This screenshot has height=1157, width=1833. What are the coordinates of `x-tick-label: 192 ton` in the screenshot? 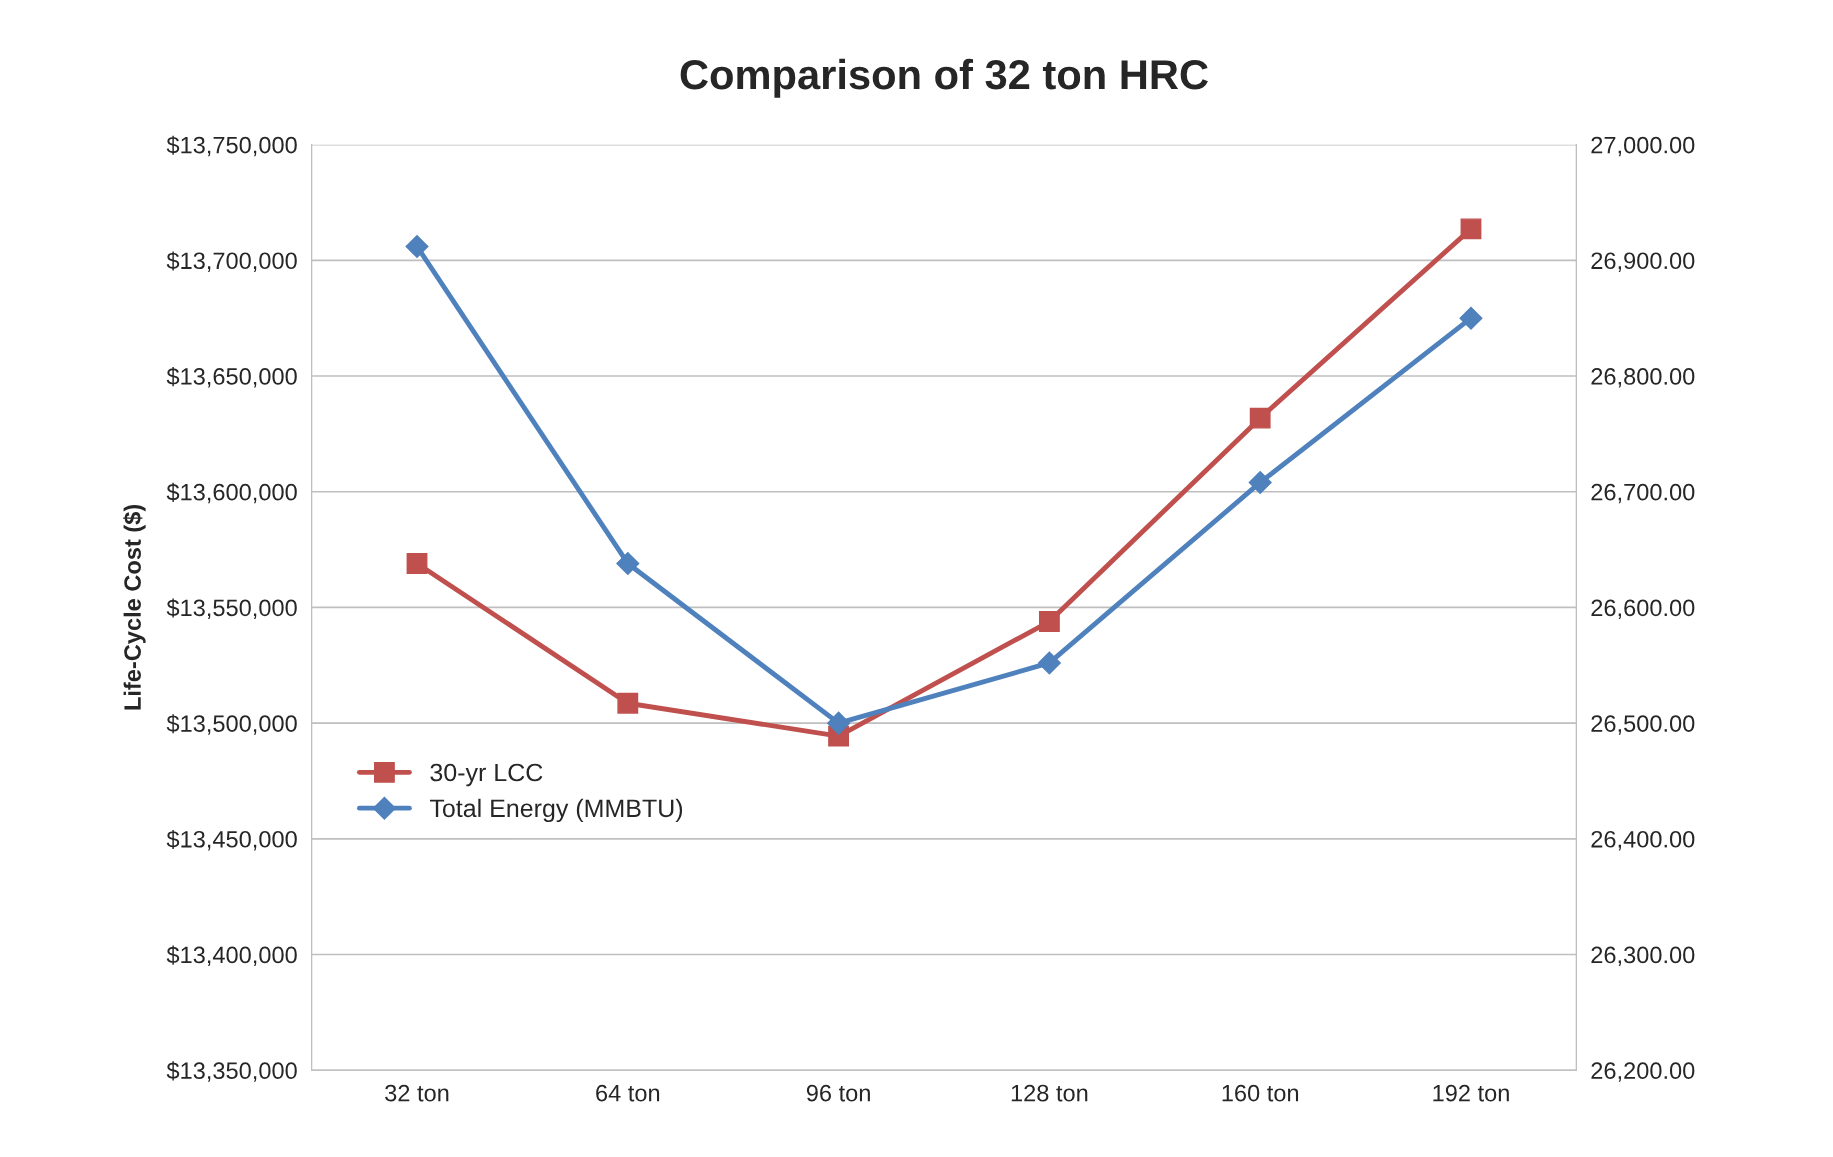 It's located at (1471, 1093).